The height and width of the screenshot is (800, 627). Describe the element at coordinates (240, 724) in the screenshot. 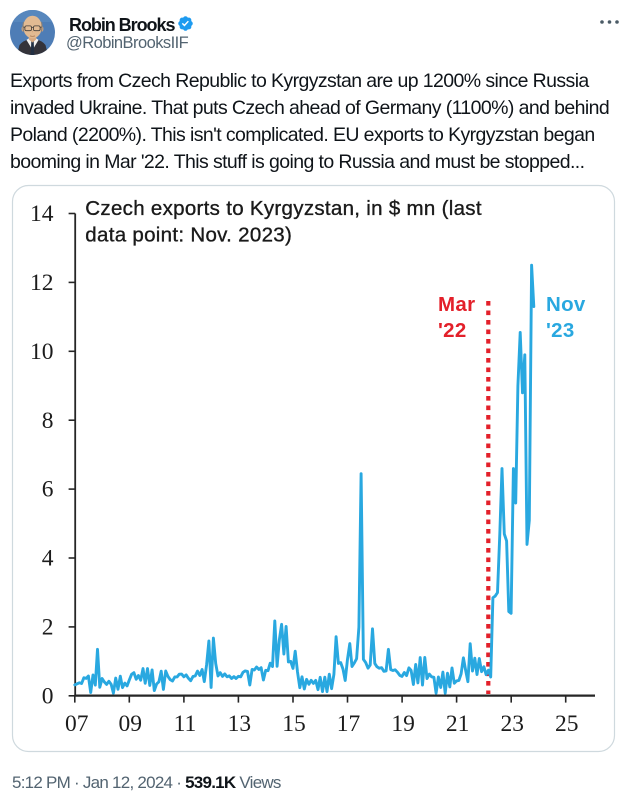

I see `svg-text: 13` at that location.